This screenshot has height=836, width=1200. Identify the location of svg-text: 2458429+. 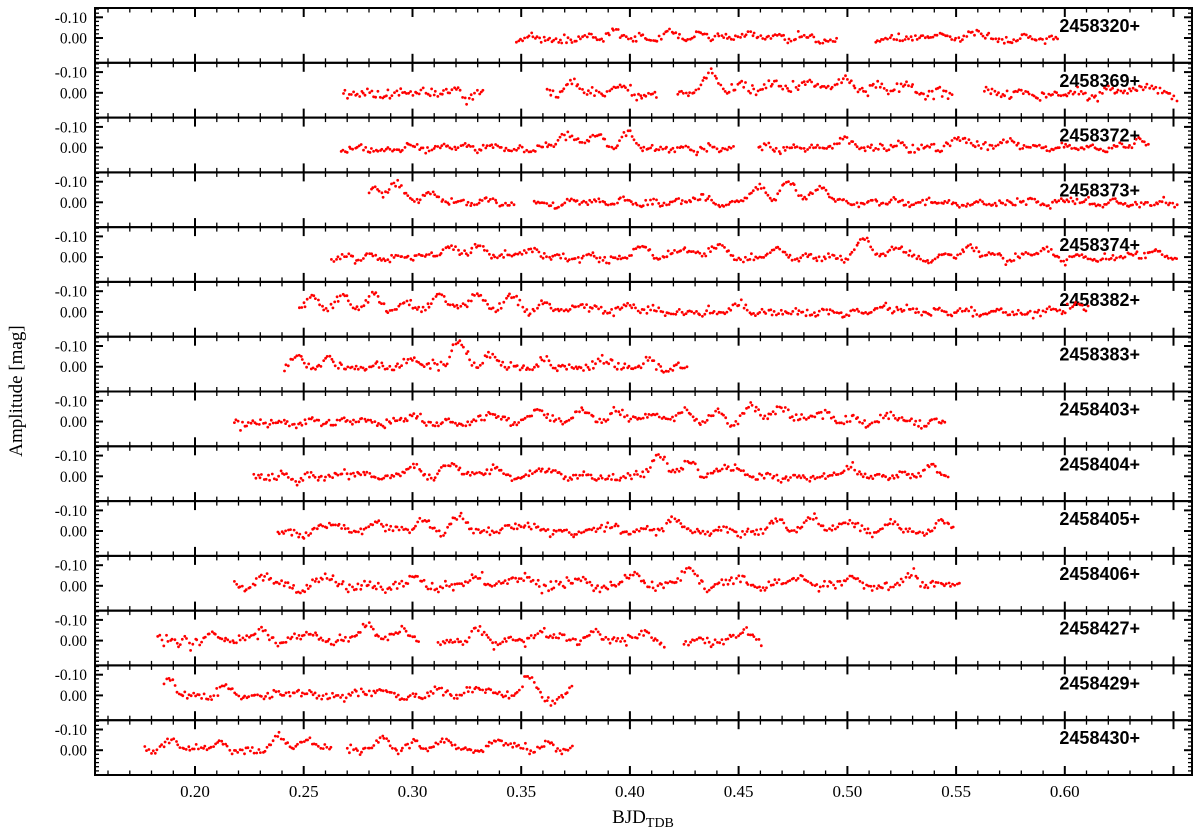
(1099, 683).